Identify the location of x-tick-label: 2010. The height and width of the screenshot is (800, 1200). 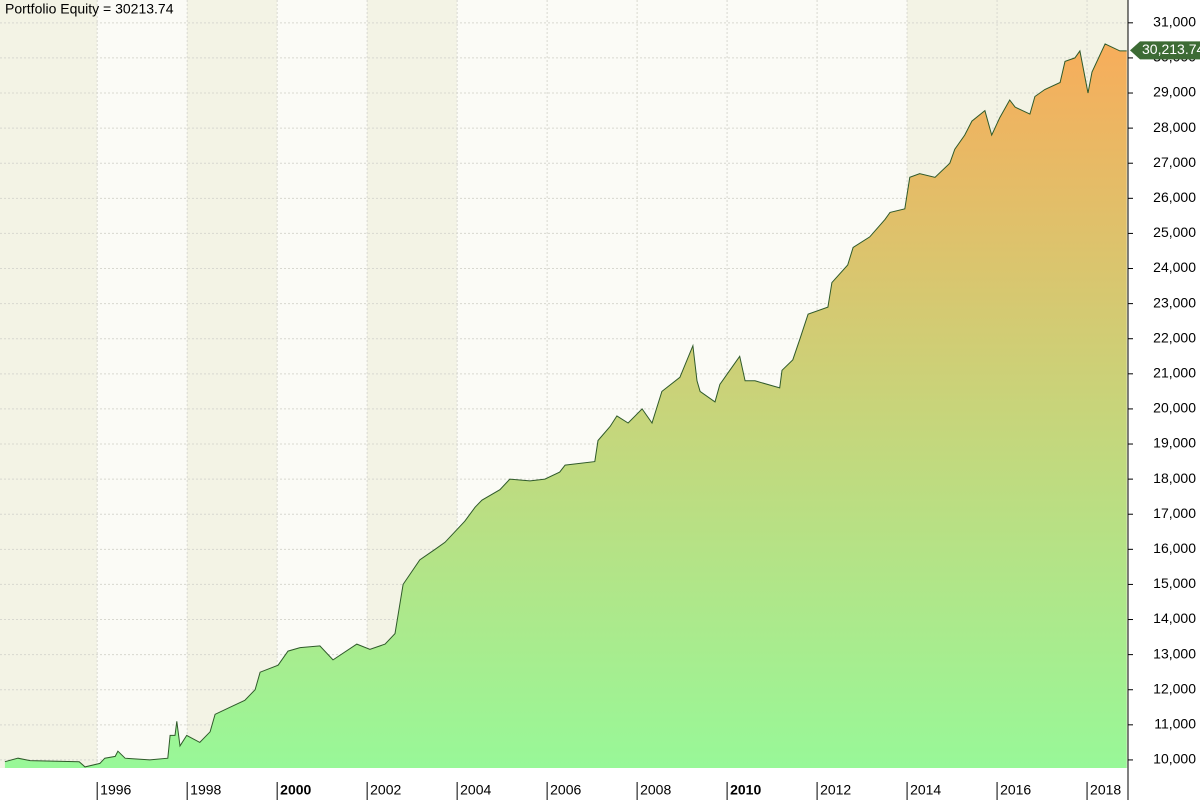
(745, 790).